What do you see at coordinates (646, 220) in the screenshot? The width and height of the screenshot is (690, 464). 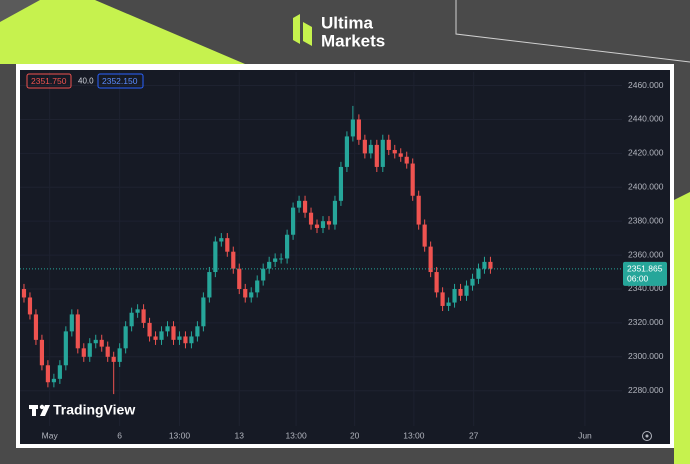 I see `y-tick-label: 2380.000` at bounding box center [646, 220].